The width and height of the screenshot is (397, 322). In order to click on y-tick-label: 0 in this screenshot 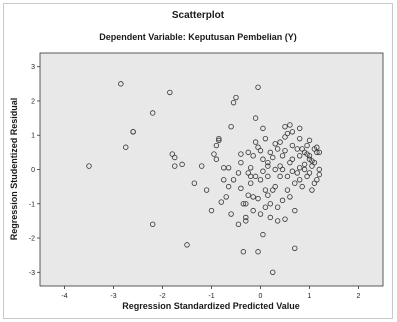, I will do `click(33, 170)`.